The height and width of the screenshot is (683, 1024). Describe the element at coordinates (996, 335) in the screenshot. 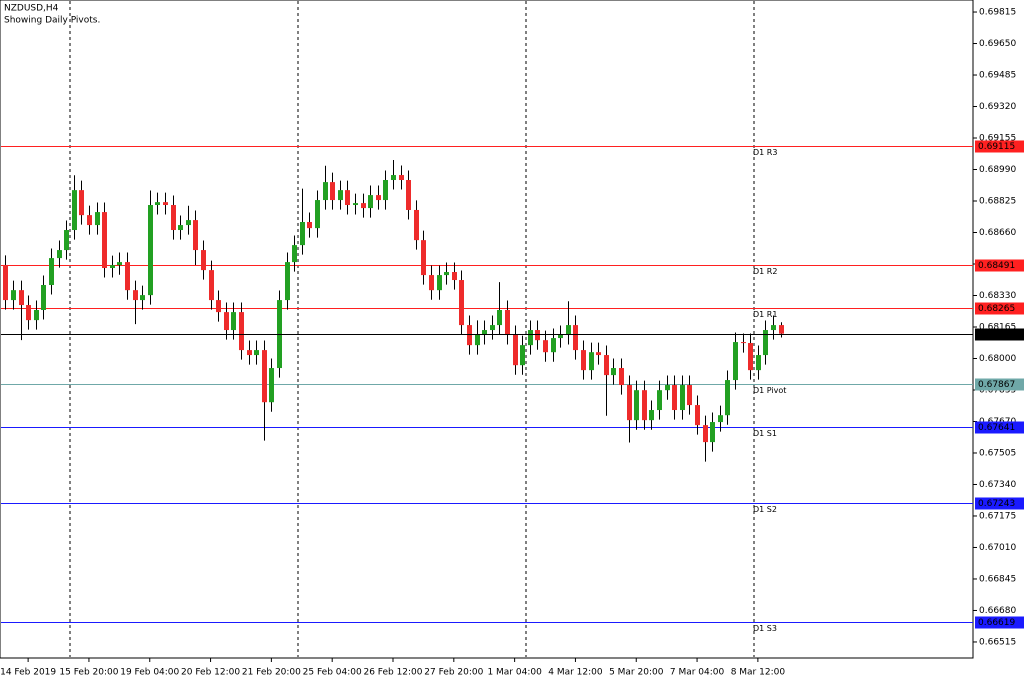

I see `last-price-label: 0.68130` at that location.